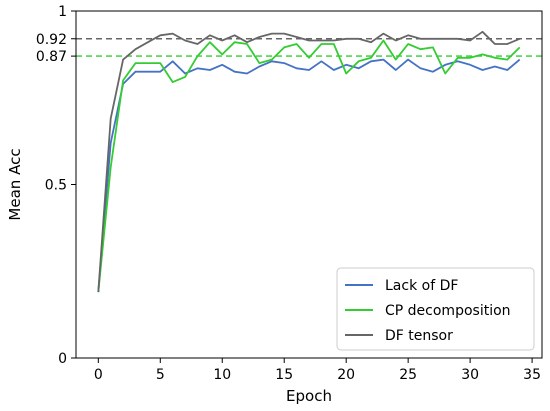 This screenshot has height=411, width=550. I want to click on x-tick-label: 10, so click(222, 375).